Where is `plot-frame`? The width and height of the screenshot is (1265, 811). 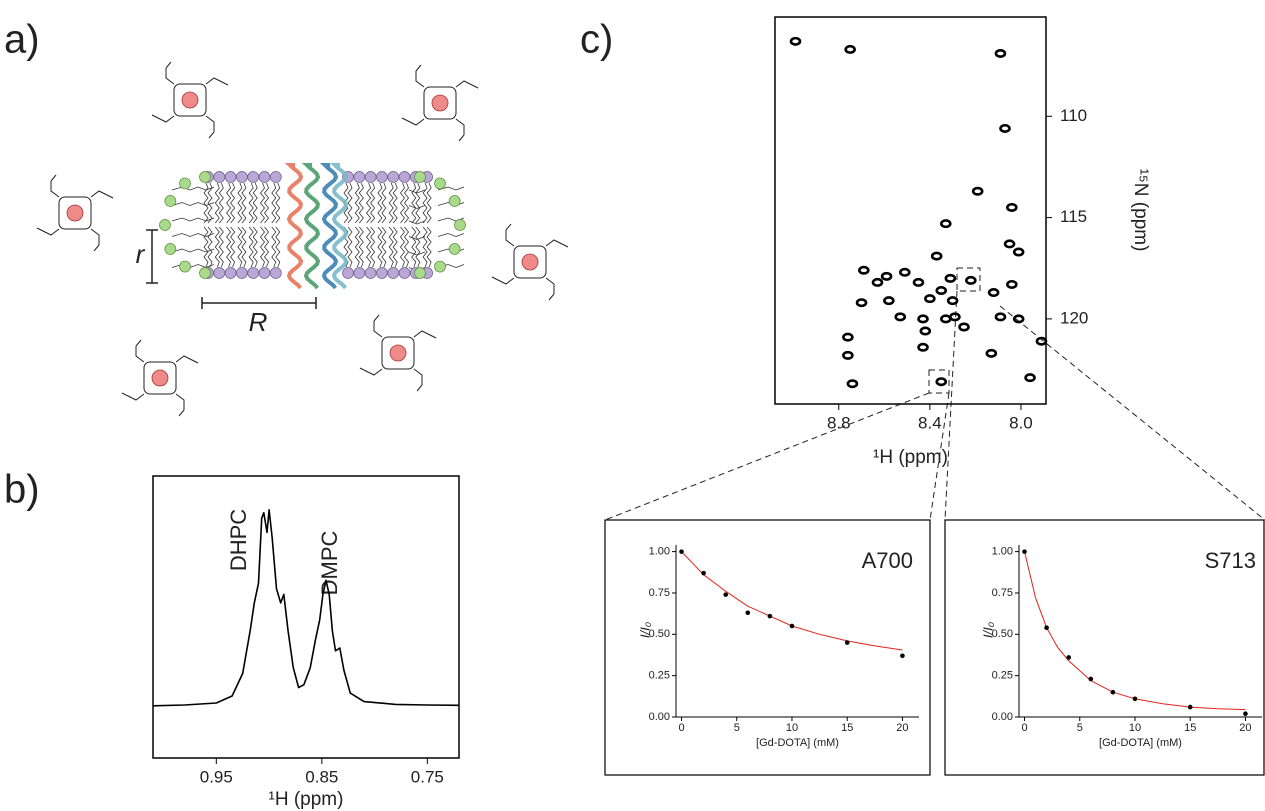
plot-frame is located at coordinates (910, 210).